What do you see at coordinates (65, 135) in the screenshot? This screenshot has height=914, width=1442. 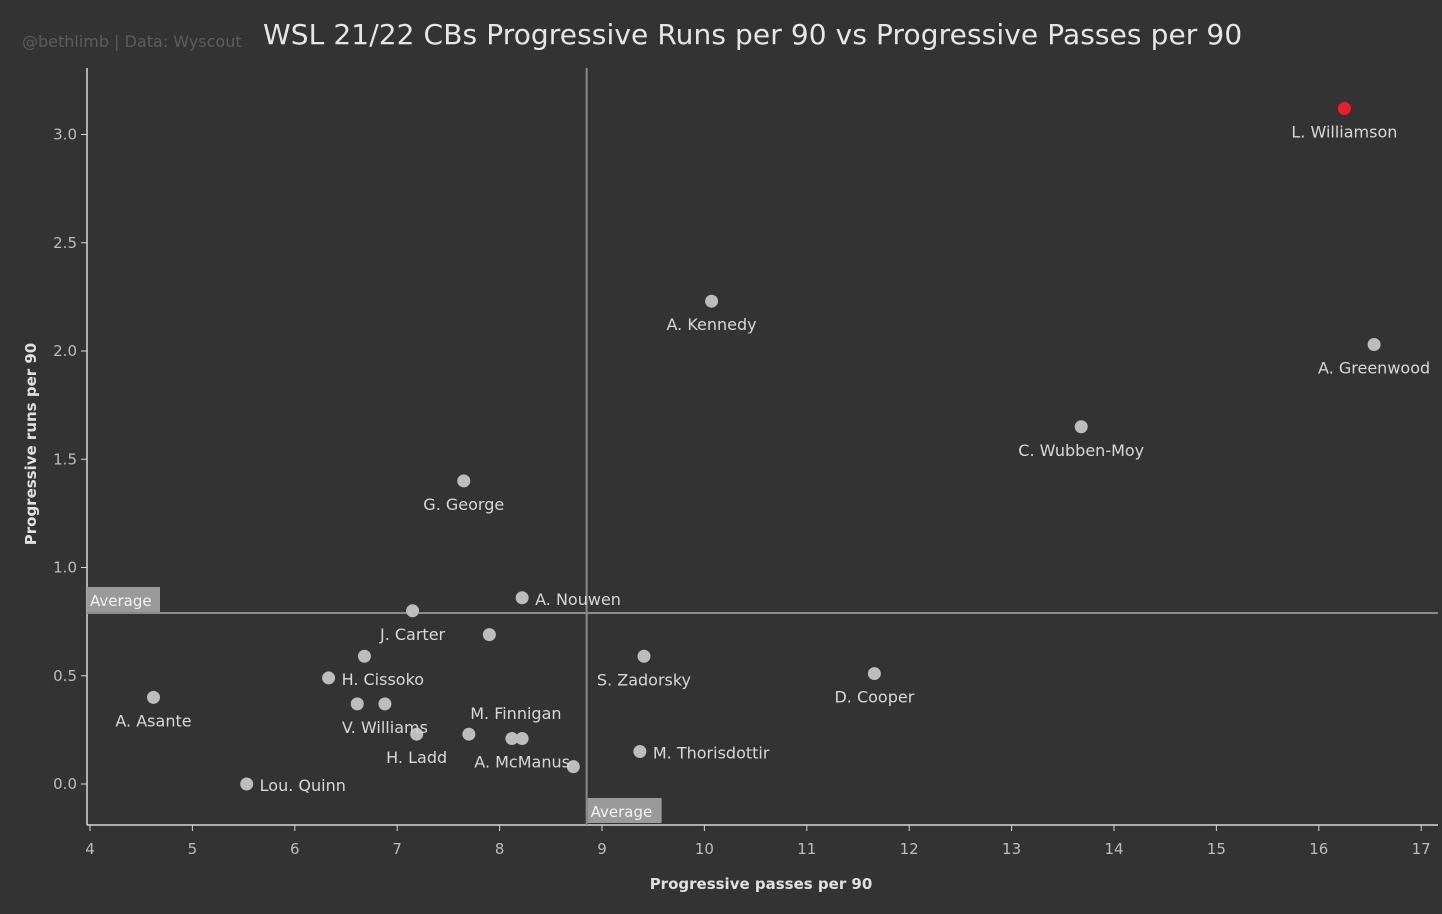 I see `y-tick-label: 3.0` at bounding box center [65, 135].